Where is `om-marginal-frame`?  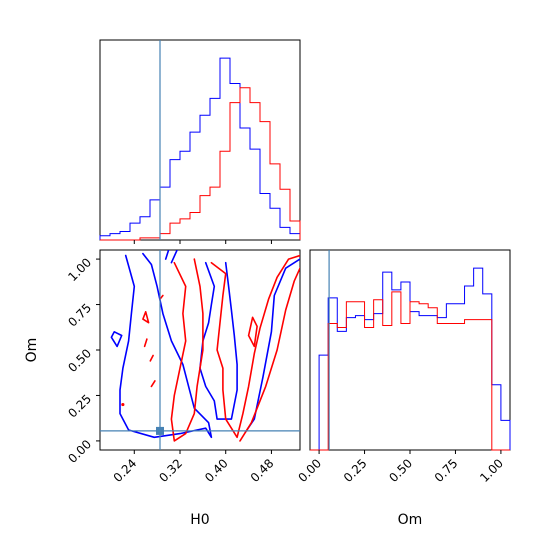 om-marginal-frame is located at coordinates (410, 350).